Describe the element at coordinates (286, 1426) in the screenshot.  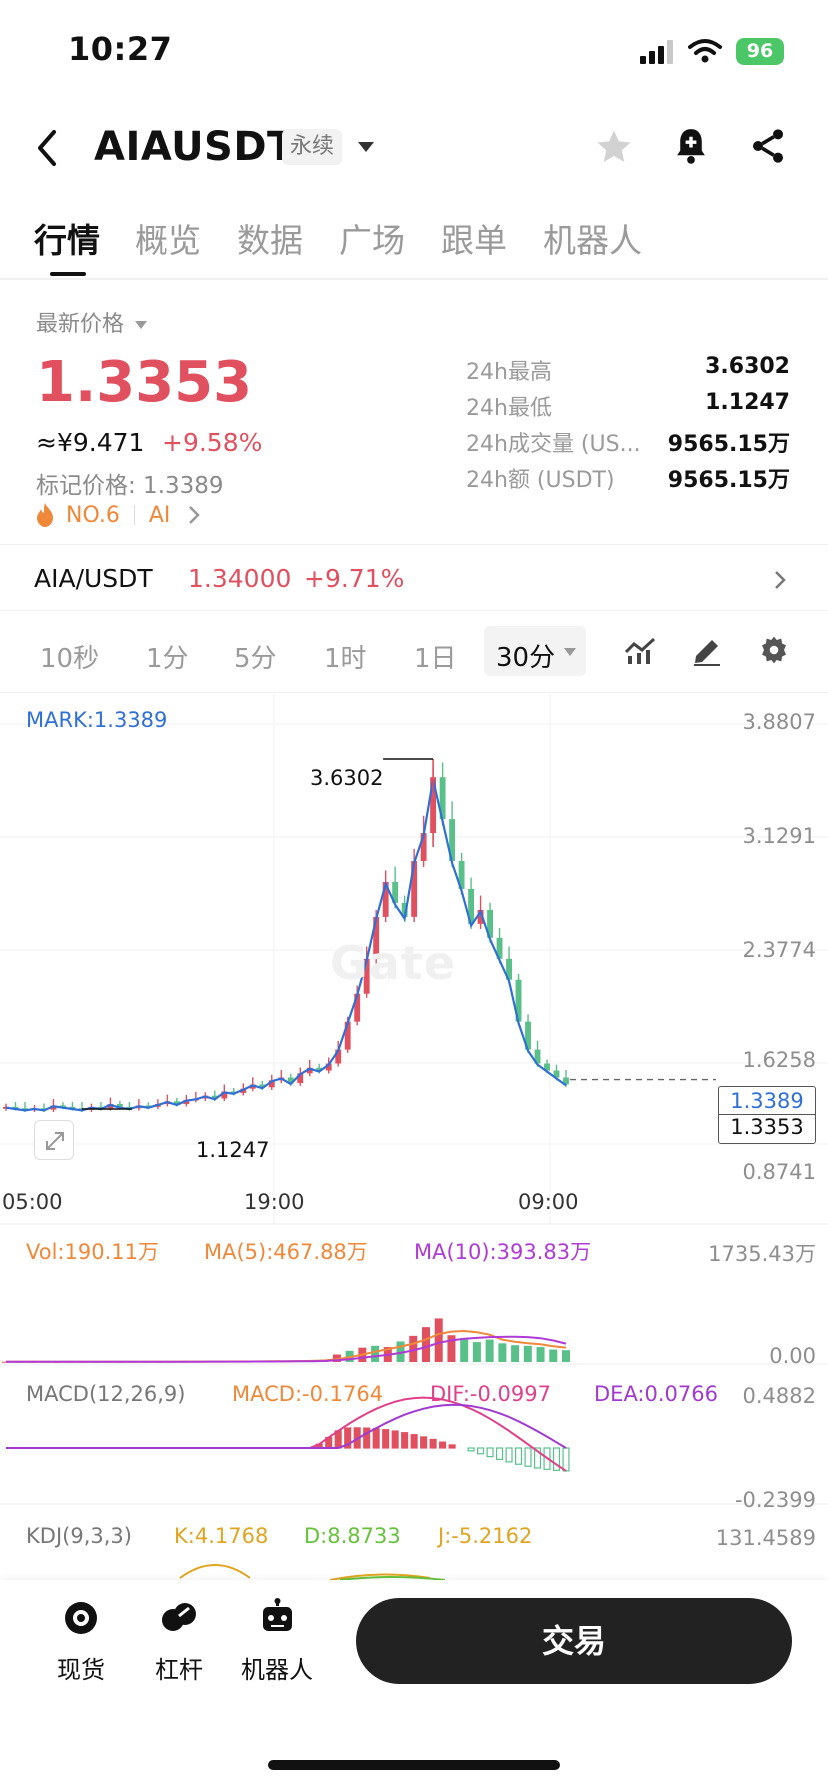
I see `macd-dea-line` at that location.